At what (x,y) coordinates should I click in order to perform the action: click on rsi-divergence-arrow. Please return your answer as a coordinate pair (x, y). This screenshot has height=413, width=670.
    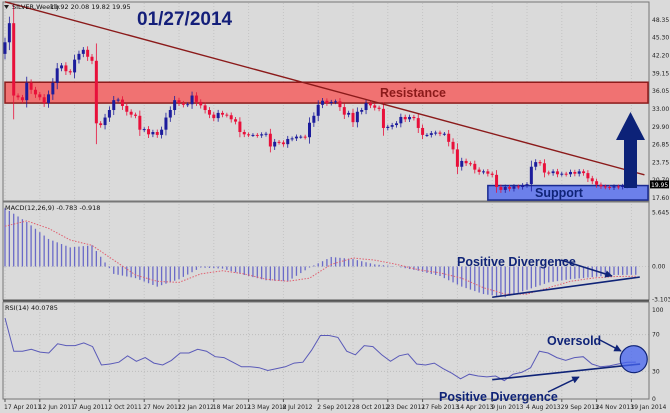
    Looking at the image, I should click on (563, 384).